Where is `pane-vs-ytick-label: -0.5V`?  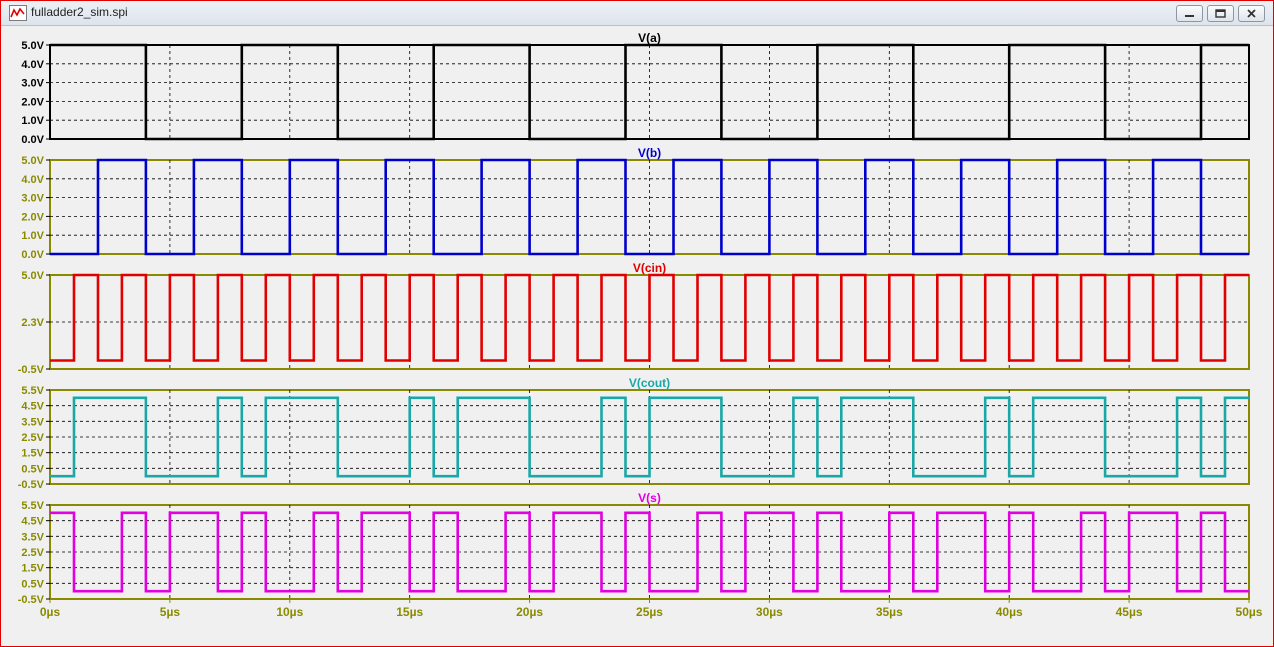
pane-vs-ytick-label: -0.5V is located at coordinates (31, 600).